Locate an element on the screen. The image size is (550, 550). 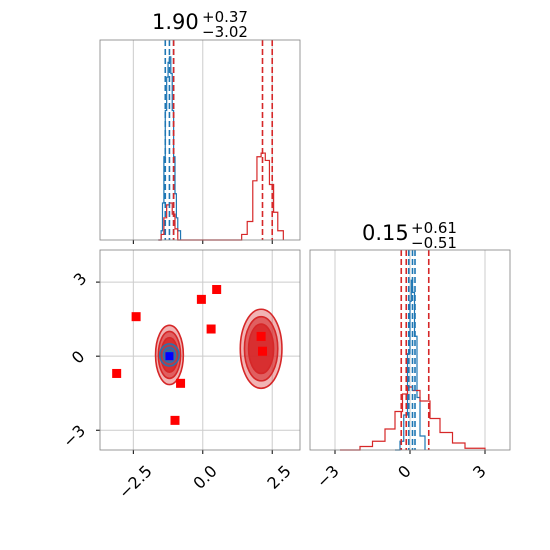
hist-param2-border is located at coordinates (410, 350).